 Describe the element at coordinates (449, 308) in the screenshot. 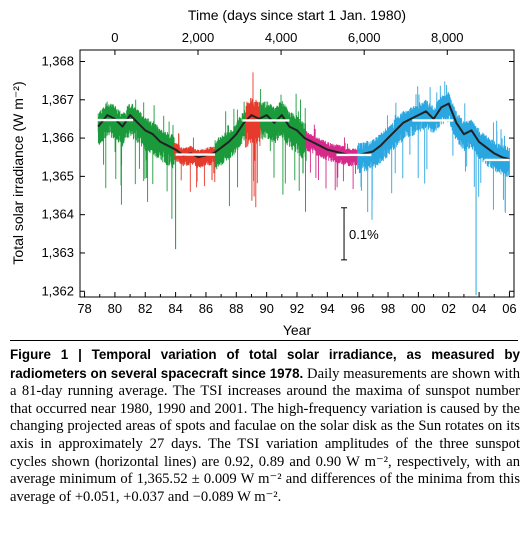

I see `x-tick-label: 02` at that location.